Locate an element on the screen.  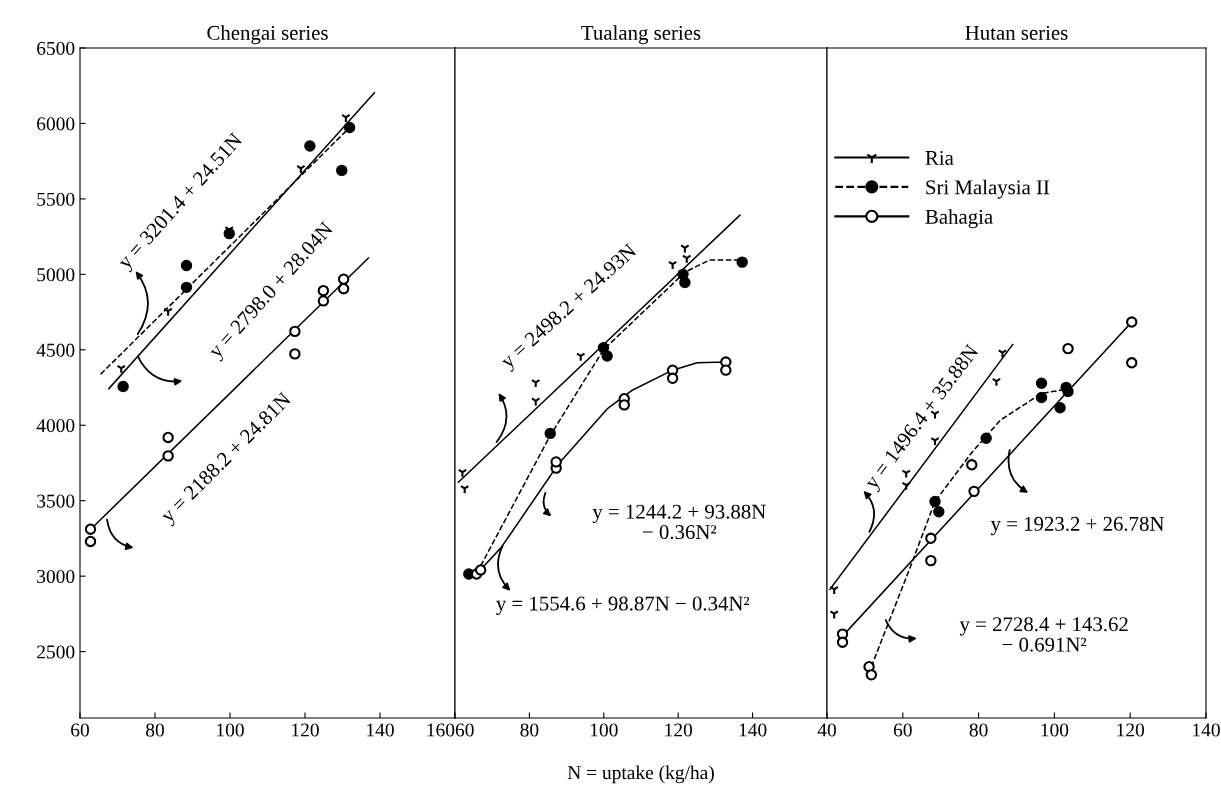
legend-label: Ria is located at coordinates (939, 157).